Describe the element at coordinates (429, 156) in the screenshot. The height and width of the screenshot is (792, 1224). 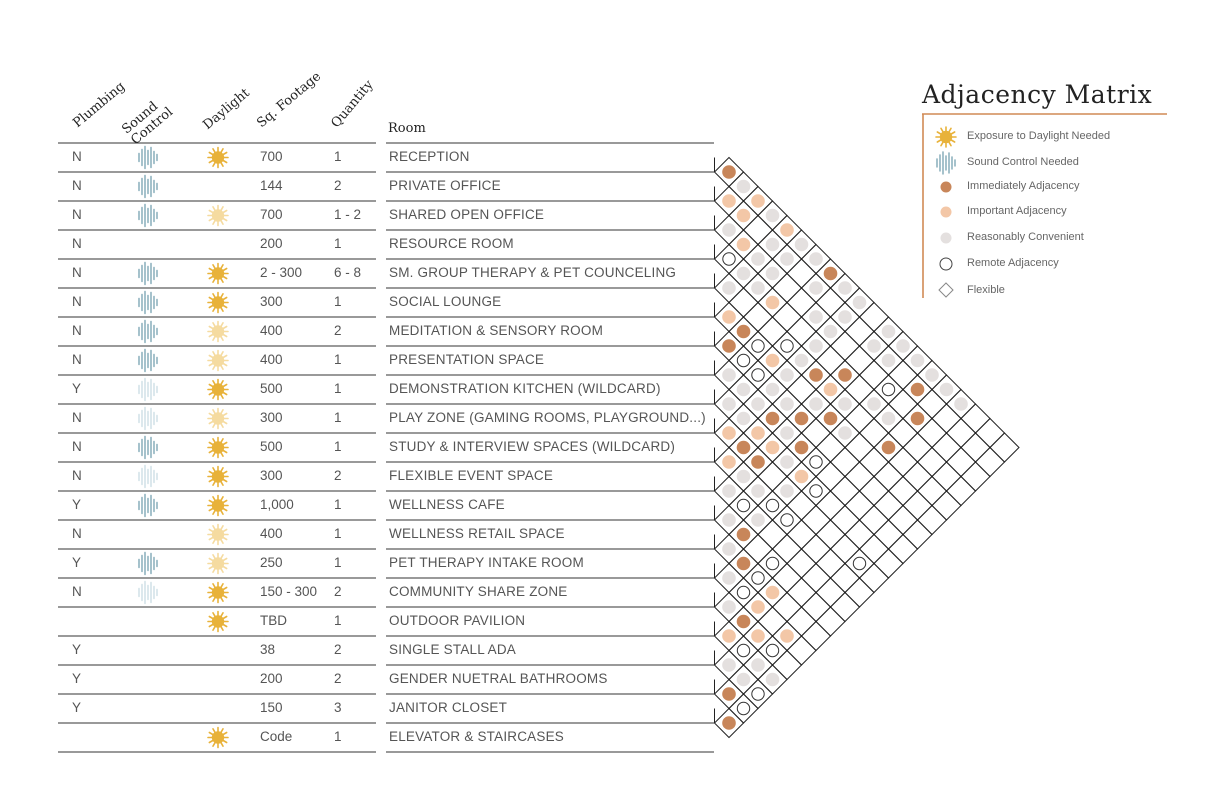
I see `room-name: RECEPTION` at that location.